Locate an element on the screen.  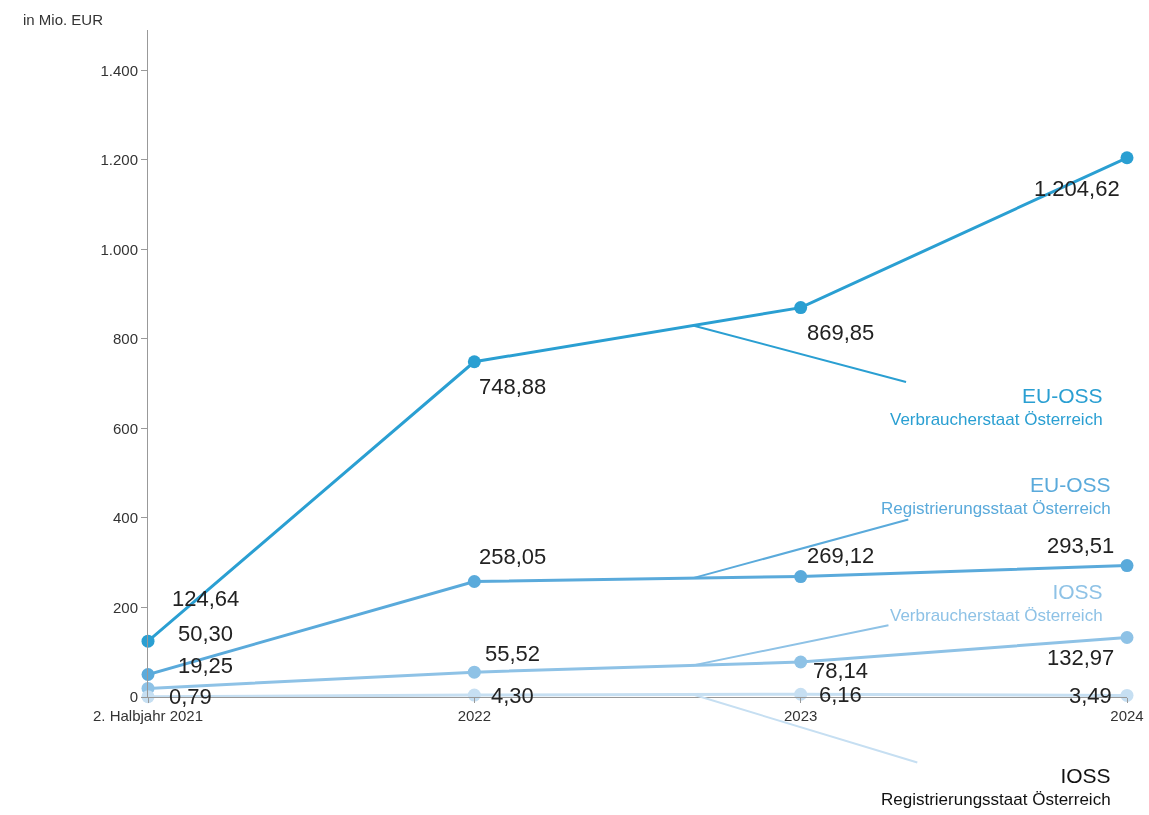
data-label: 78,14 is located at coordinates (841, 670).